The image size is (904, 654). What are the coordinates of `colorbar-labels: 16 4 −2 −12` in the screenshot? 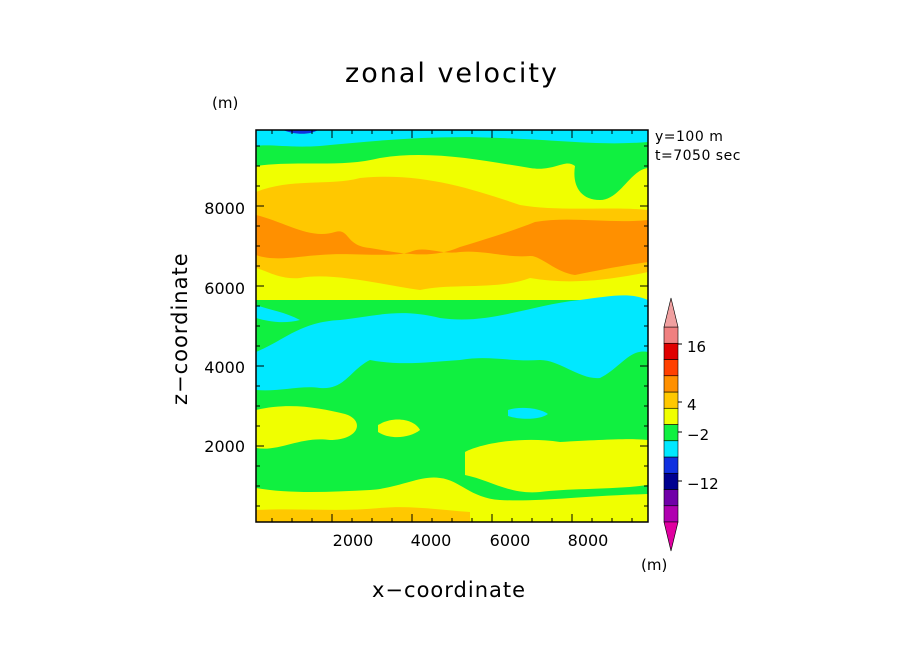 It's located at (703, 415).